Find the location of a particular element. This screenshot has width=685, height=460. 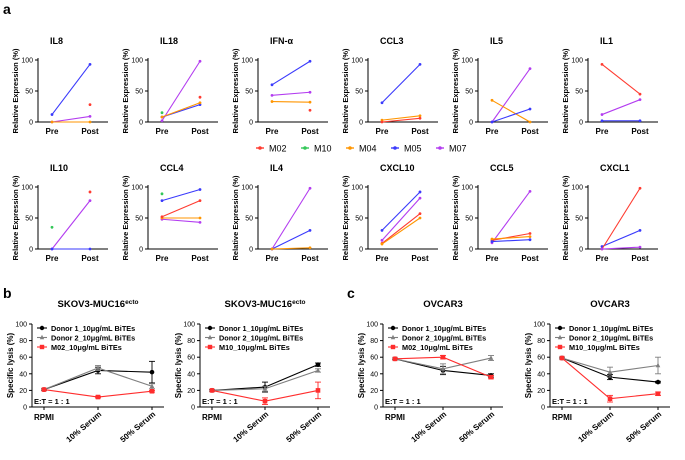

subplot-ccl5: CCL5 0 50 100 Pre Post Relative Expression (%) is located at coordinates (499, 213).